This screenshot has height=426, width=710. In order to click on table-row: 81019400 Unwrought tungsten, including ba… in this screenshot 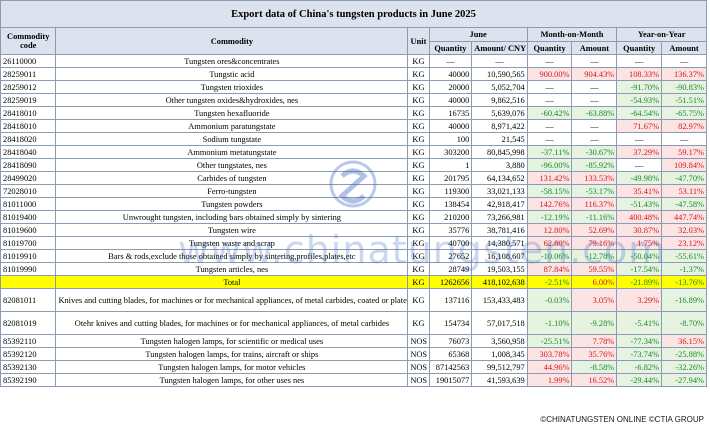, I will do `click(353, 217)`.